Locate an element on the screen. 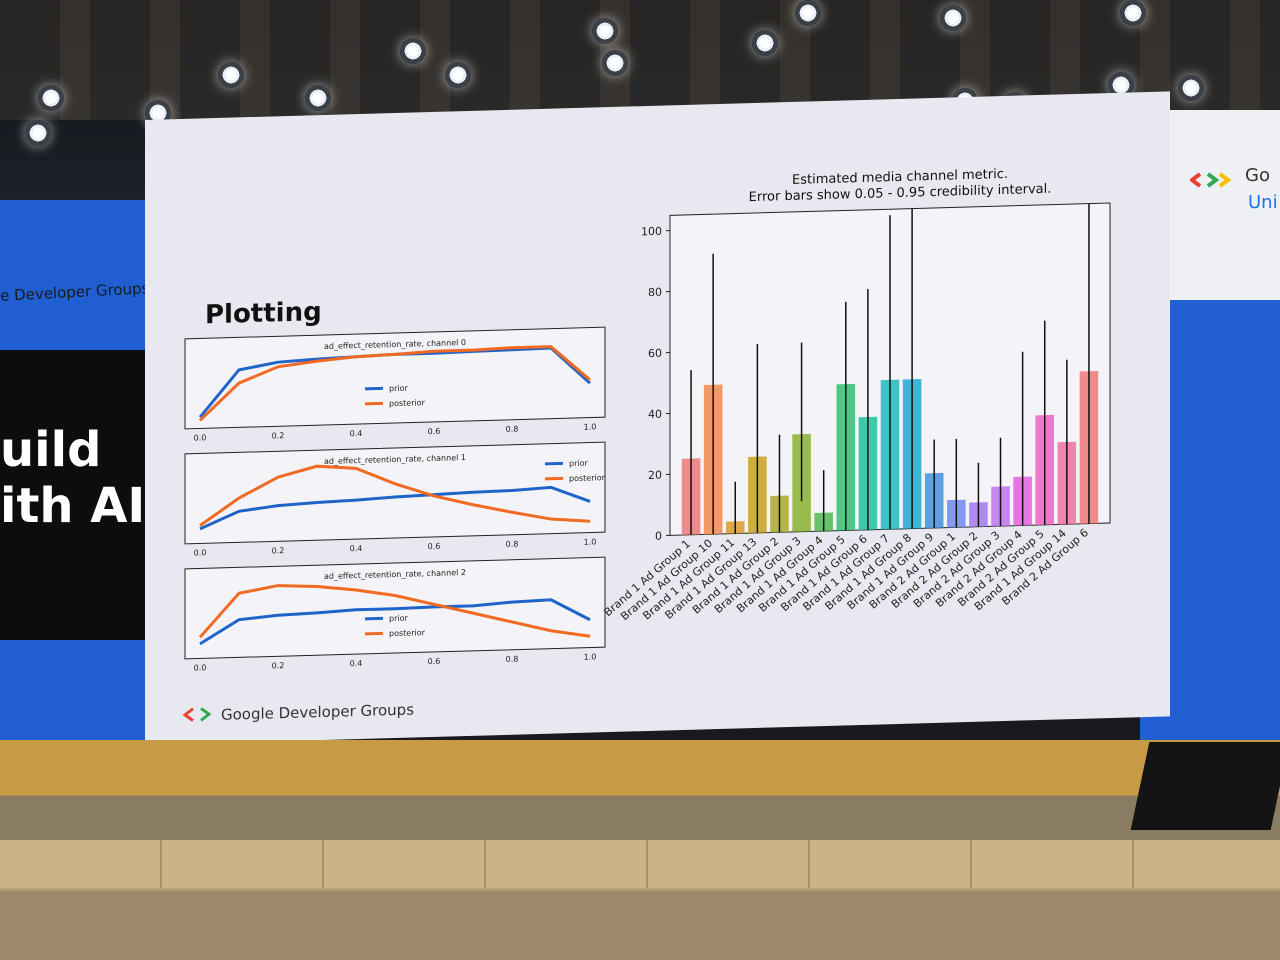 This screenshot has width=1280, height=960. stage-front-panel is located at coordinates (640, 864).